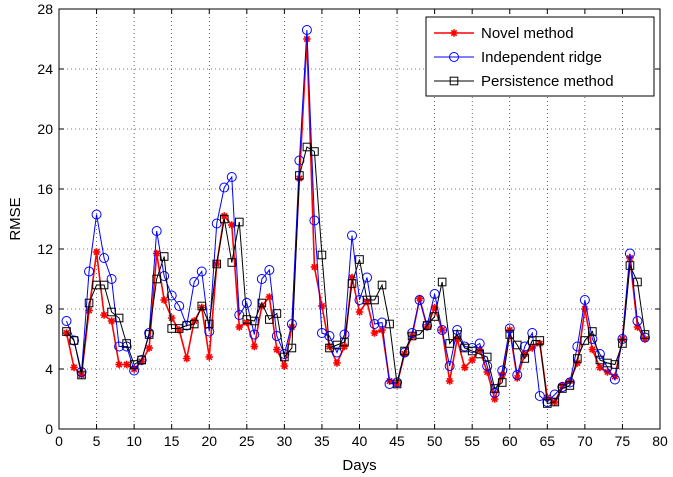  Describe the element at coordinates (435, 441) in the screenshot. I see `x-tick-label: 50` at that location.